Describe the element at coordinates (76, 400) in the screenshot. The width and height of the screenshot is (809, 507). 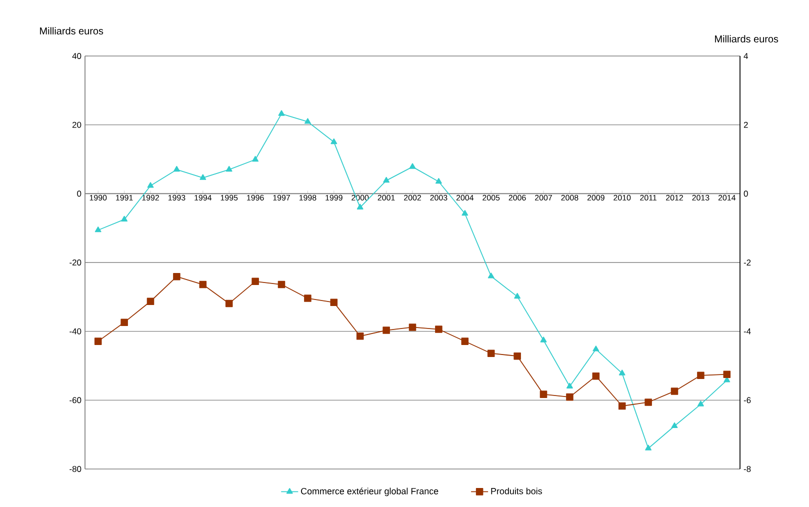
I see `y-tick-label: -60` at that location.